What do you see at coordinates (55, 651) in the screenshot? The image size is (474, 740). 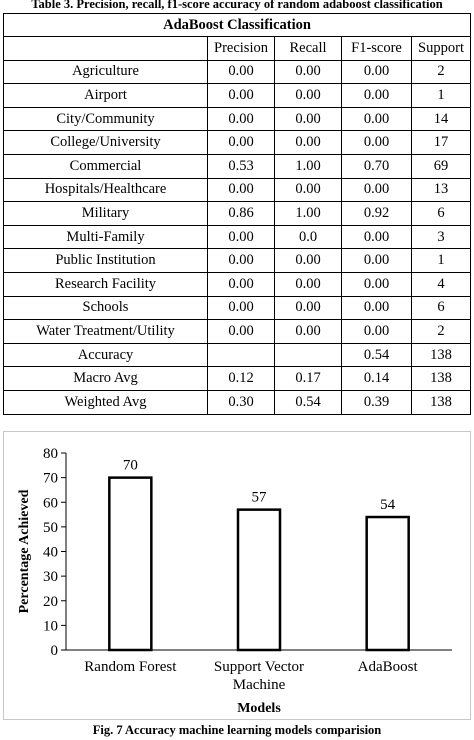 I see `y-tick-label: 0` at bounding box center [55, 651].